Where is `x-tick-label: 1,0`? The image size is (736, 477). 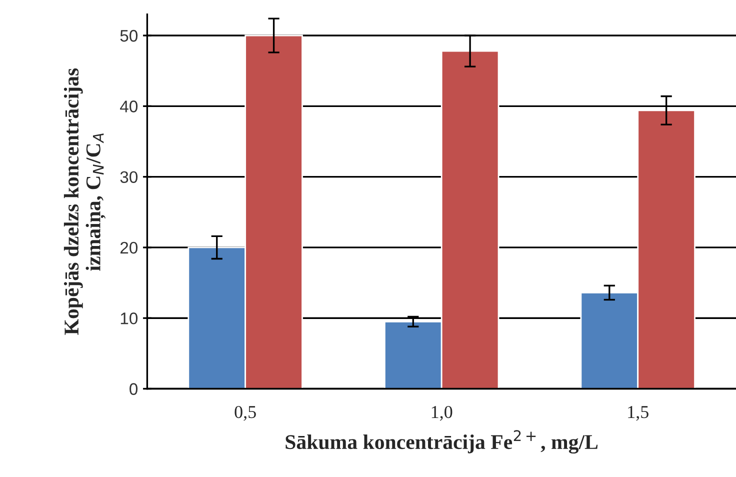 x-tick-label: 1,0 is located at coordinates (442, 413).